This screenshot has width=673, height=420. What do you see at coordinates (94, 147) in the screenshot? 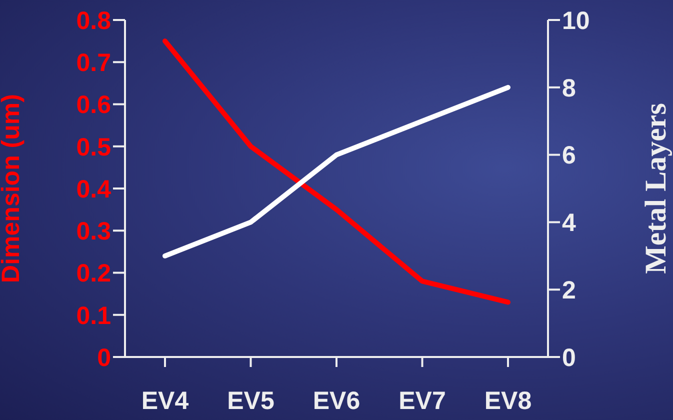
I see `y-tick-label: 0.5` at bounding box center [94, 147].